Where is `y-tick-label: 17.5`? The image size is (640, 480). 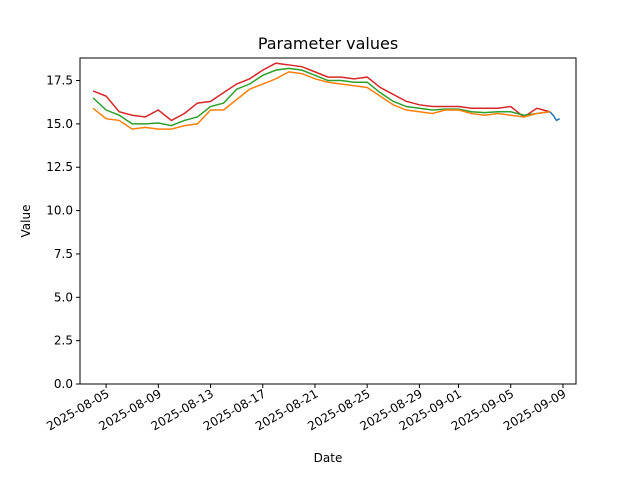 y-tick-label: 17.5 is located at coordinates (59, 81).